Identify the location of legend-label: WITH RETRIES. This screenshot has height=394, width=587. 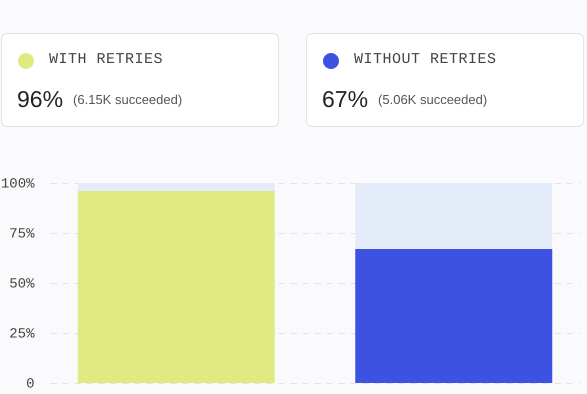
(106, 59).